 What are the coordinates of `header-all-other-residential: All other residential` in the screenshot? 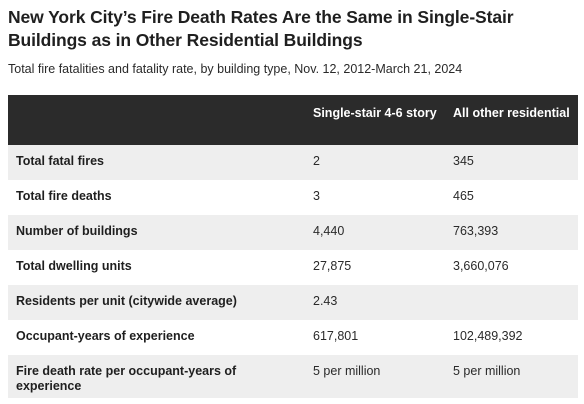 It's located at (511, 120).